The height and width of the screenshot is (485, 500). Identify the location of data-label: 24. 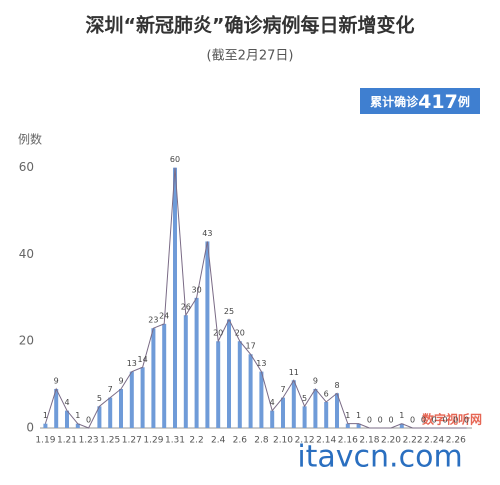
(164, 315).